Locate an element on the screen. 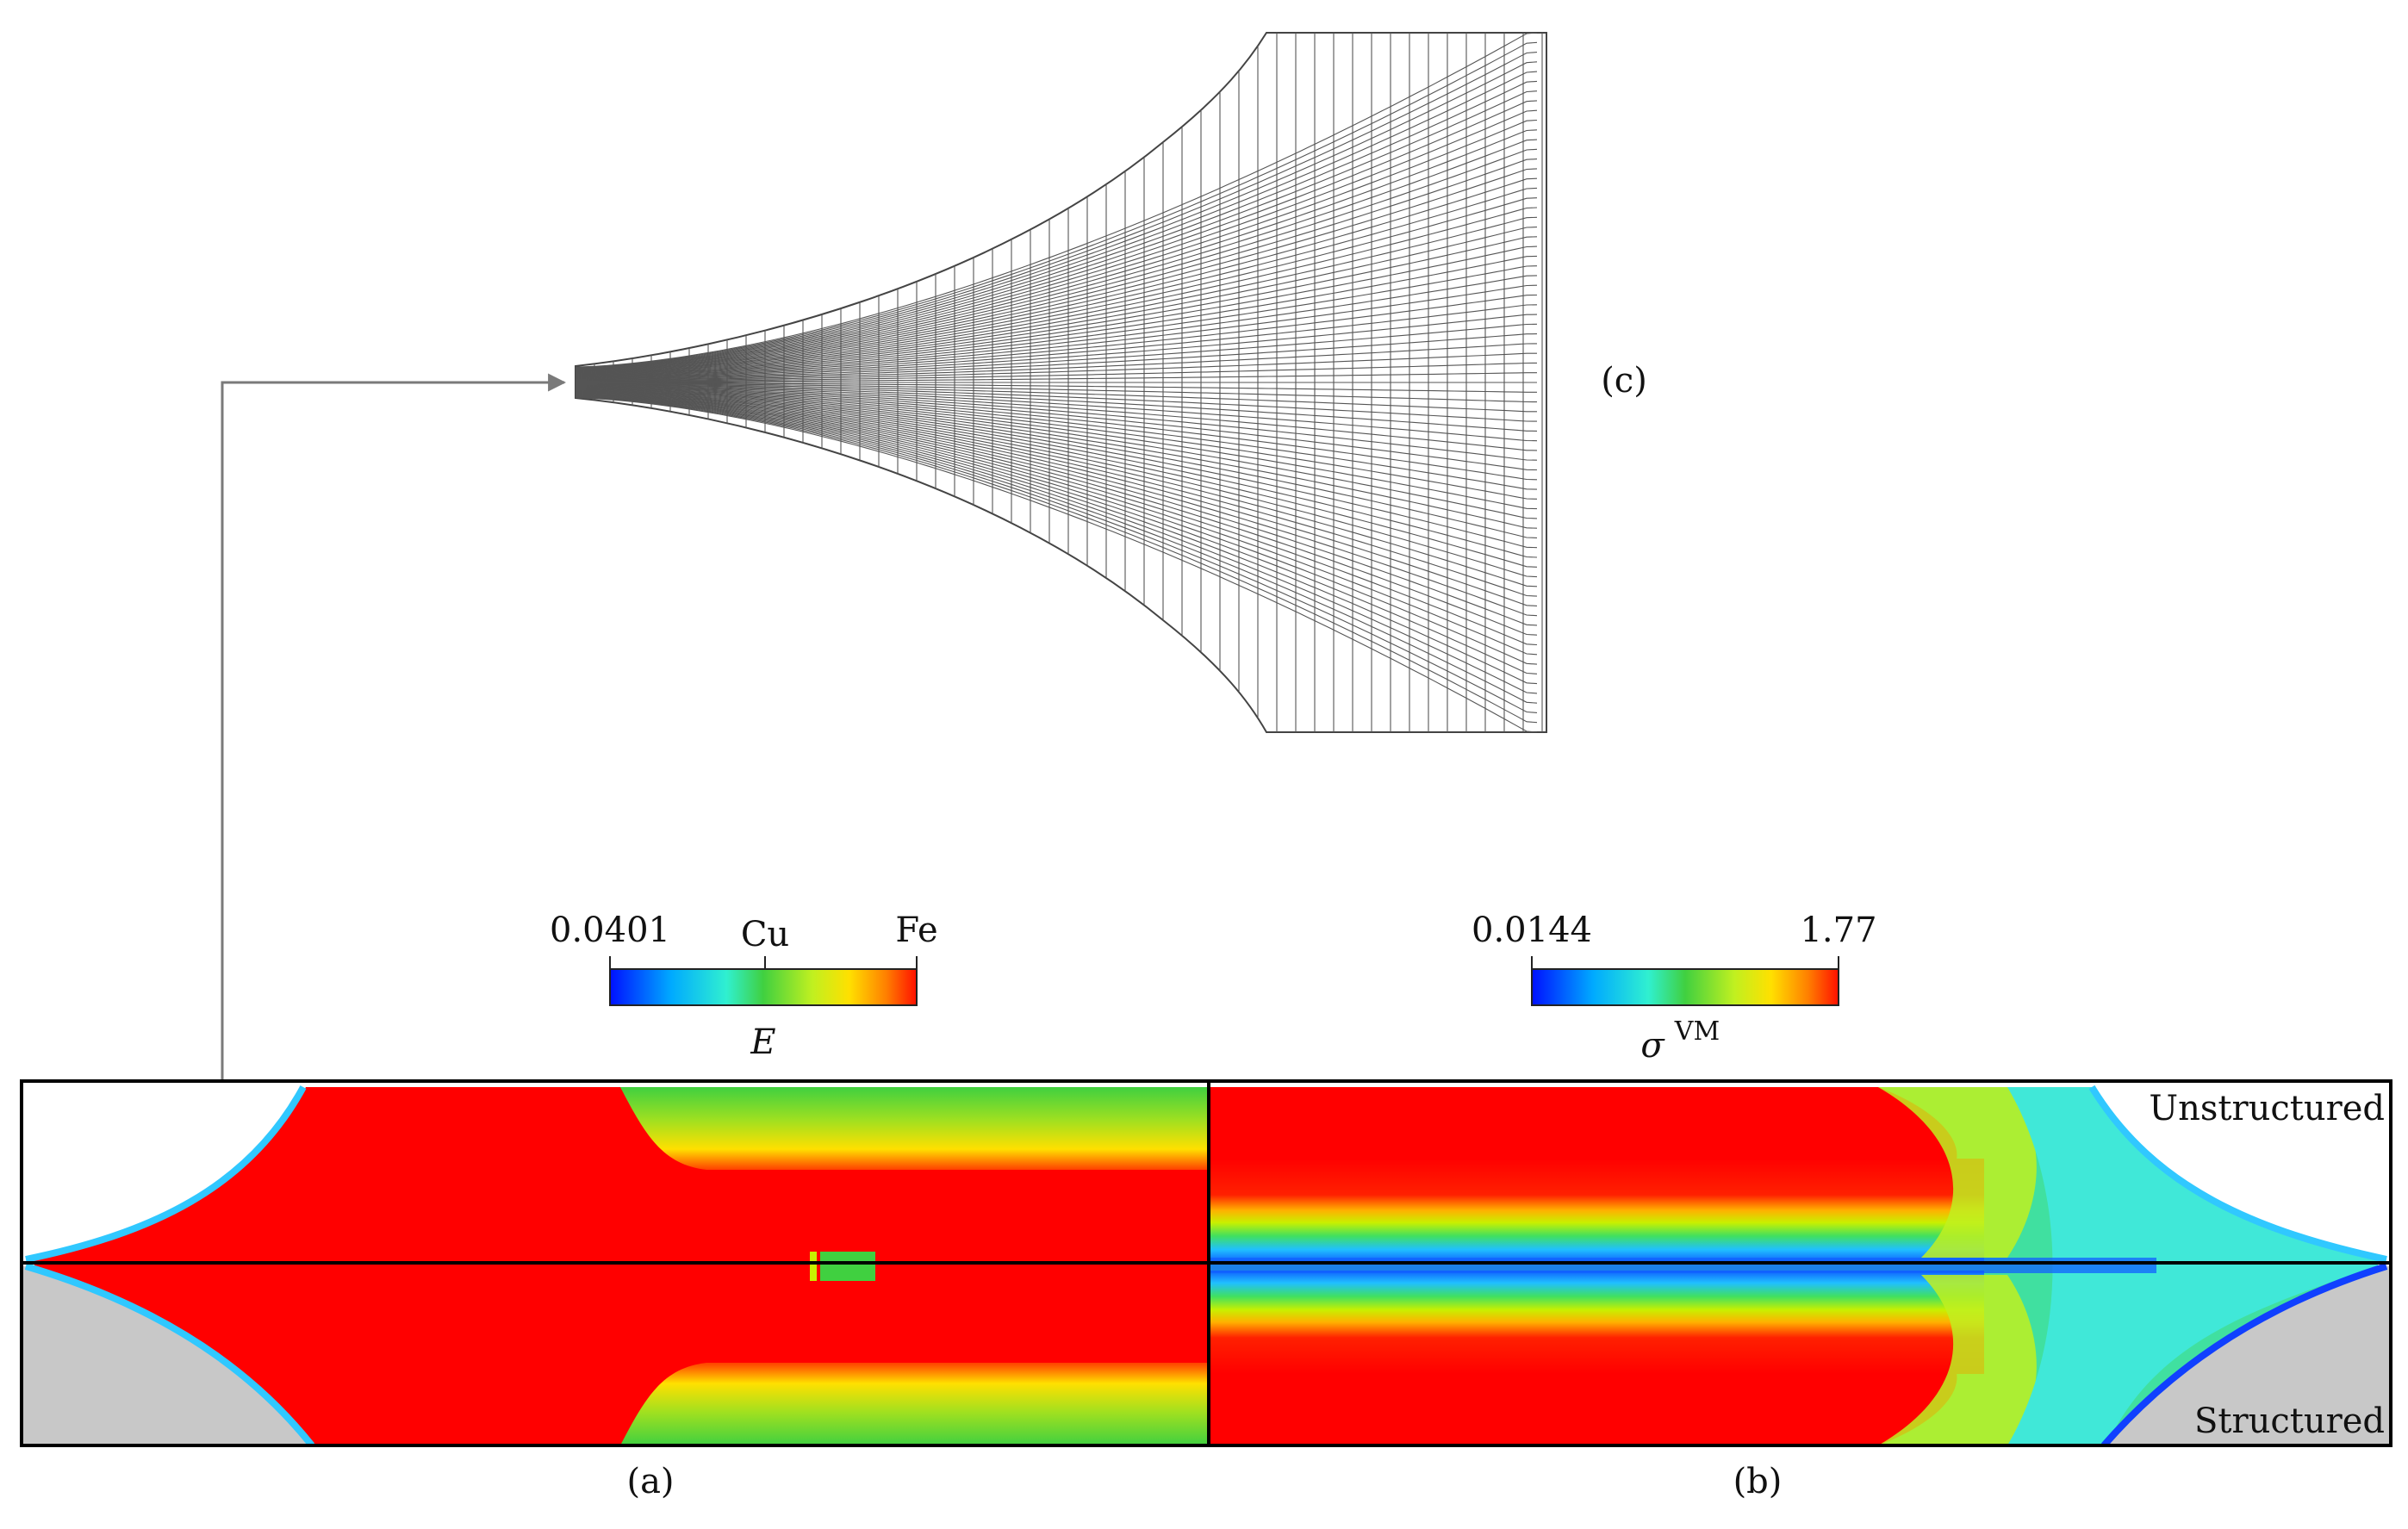 The height and width of the screenshot is (1529, 2408). colorbar-e-gradient is located at coordinates (764, 987).